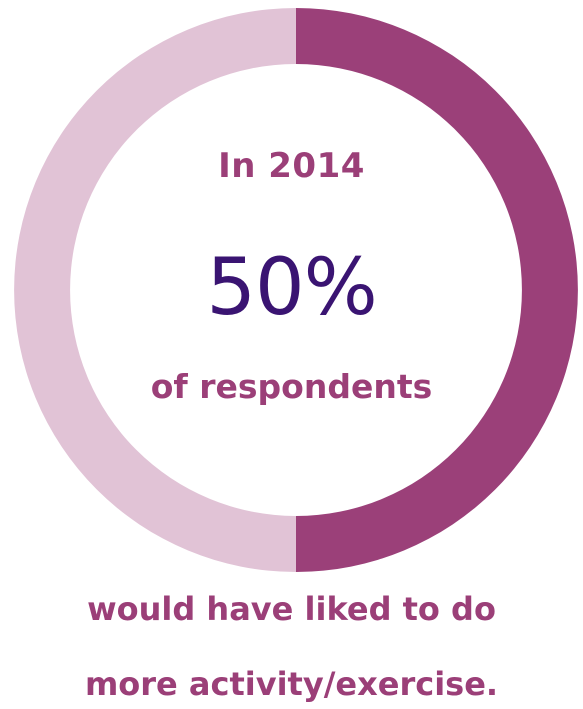 The width and height of the screenshot is (583, 709). I want to click on percent-value: 50%, so click(291, 288).